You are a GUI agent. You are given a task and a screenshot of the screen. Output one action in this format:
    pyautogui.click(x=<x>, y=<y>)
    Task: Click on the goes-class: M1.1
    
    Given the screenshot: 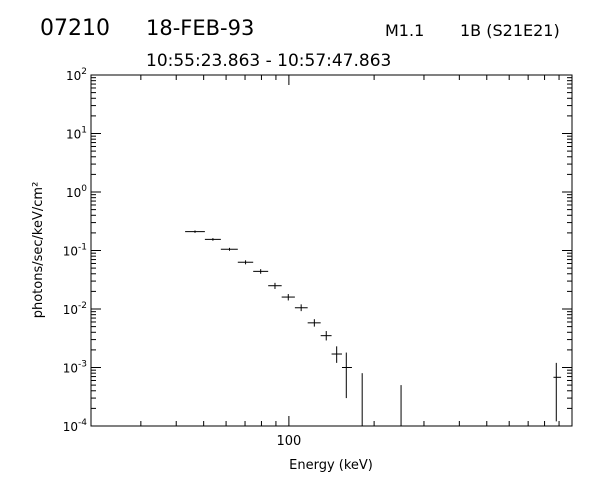 What is the action you would take?
    pyautogui.click(x=405, y=30)
    